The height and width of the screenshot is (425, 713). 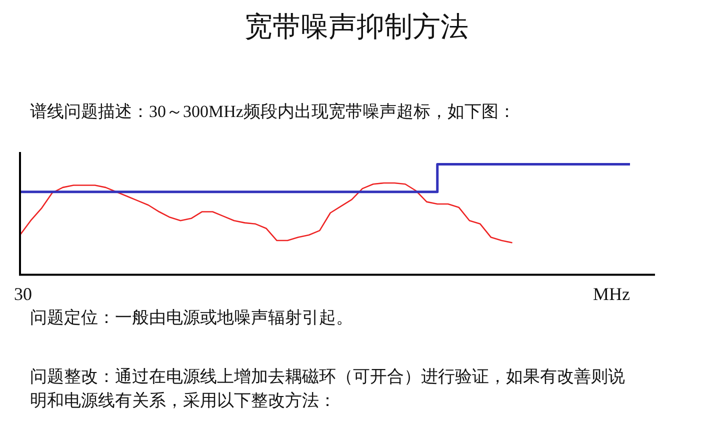 I want to click on text: 30, so click(x=23, y=294).